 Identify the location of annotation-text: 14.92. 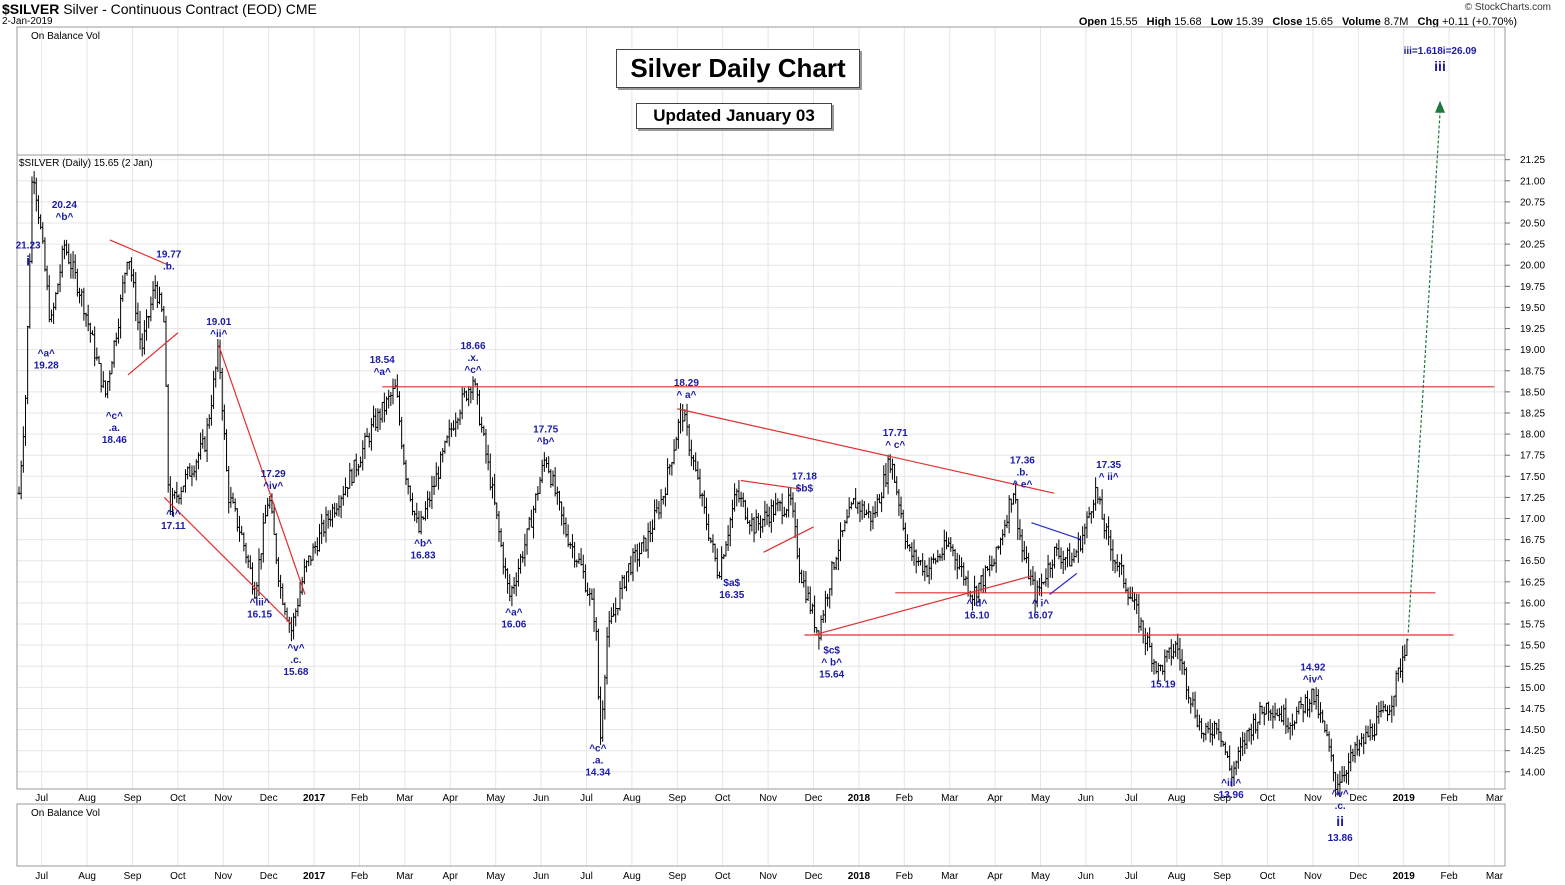
(1312, 667).